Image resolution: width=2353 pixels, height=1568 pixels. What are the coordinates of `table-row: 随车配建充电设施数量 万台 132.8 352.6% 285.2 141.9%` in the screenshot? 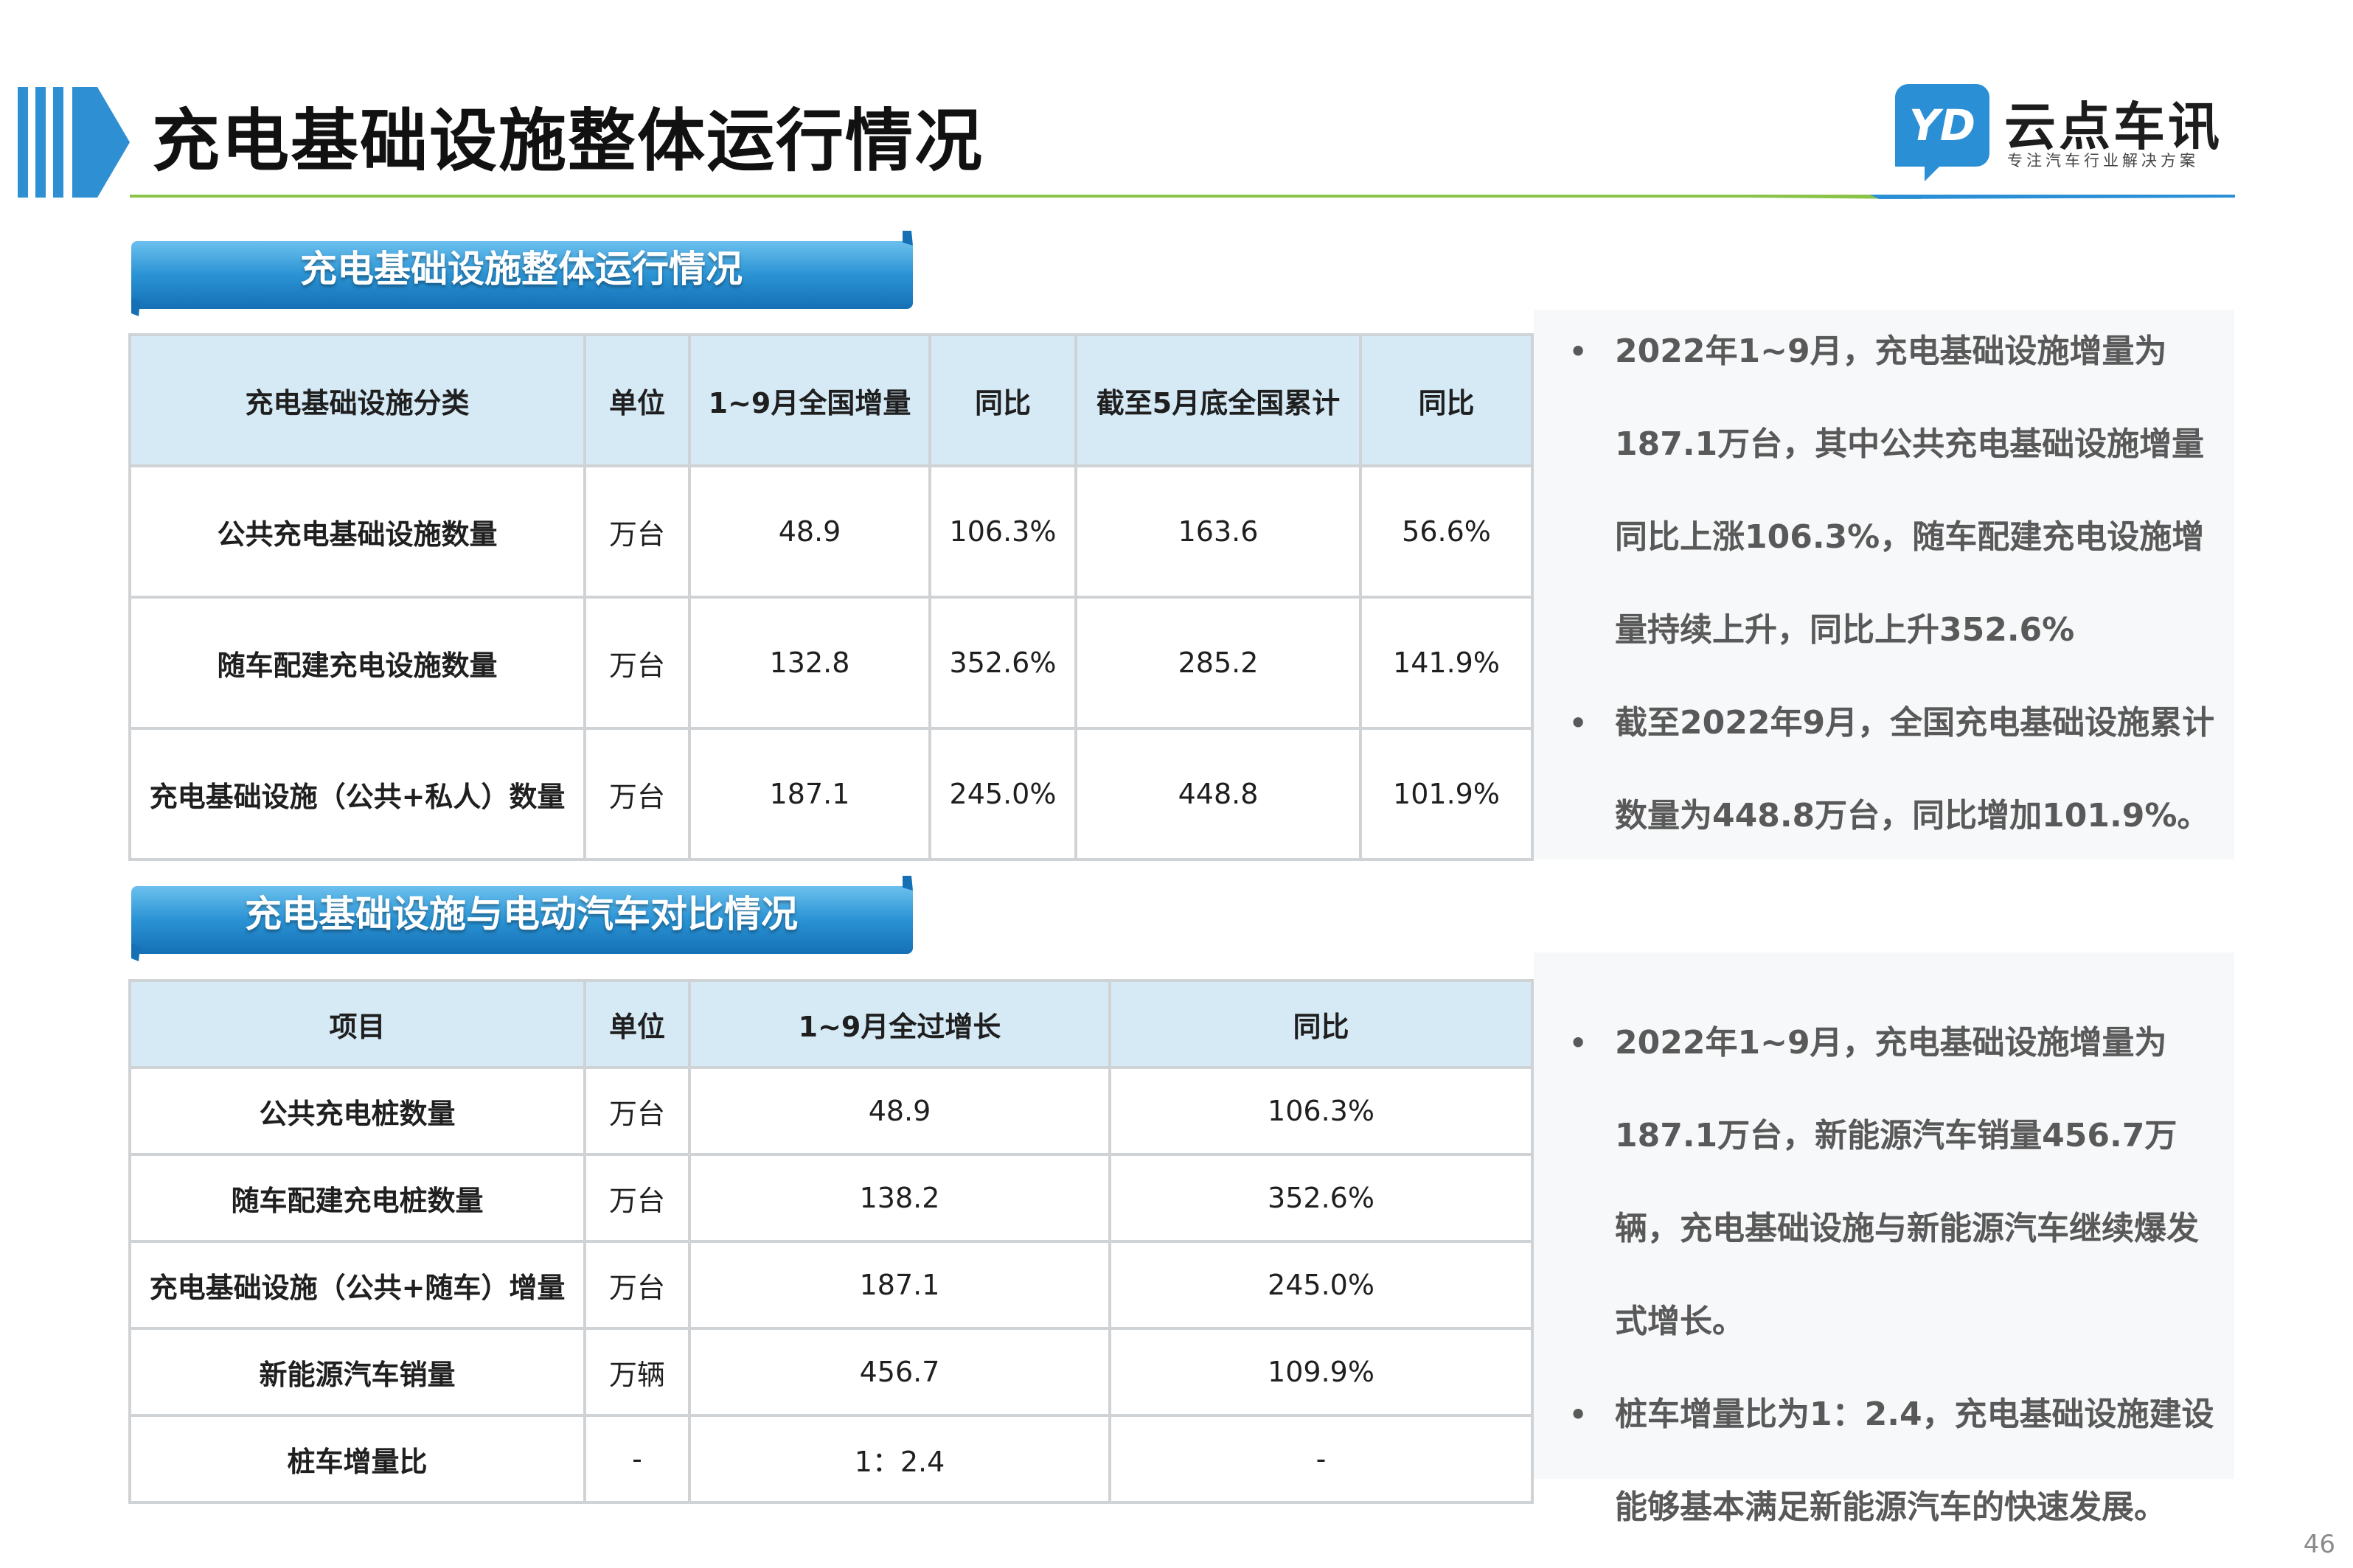 It's located at (831, 663).